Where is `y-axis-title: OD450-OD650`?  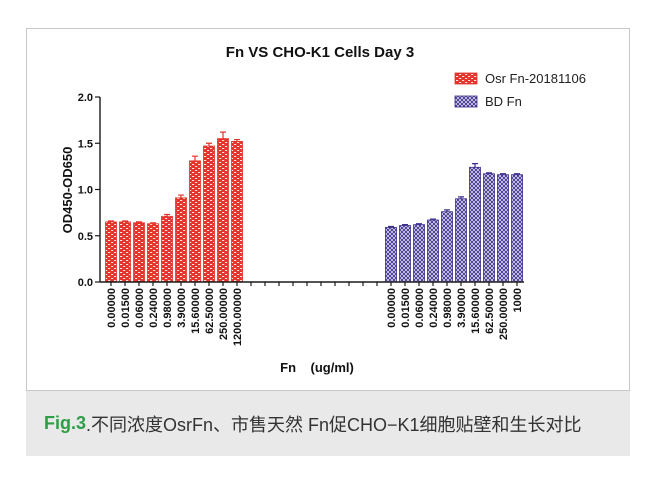
y-axis-title: OD450-OD650 is located at coordinates (67, 190).